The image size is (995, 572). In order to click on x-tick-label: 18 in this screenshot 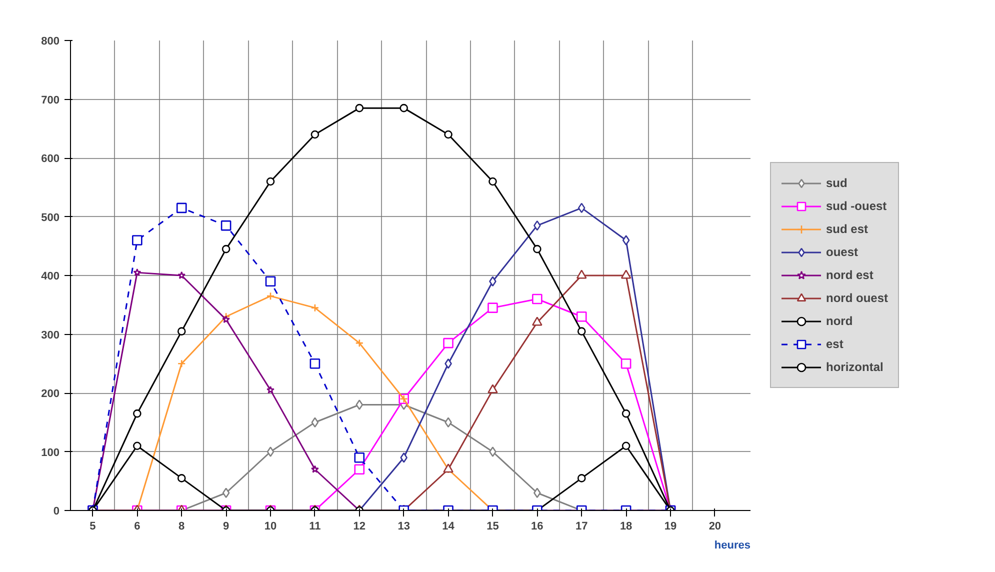, I will do `click(626, 526)`.